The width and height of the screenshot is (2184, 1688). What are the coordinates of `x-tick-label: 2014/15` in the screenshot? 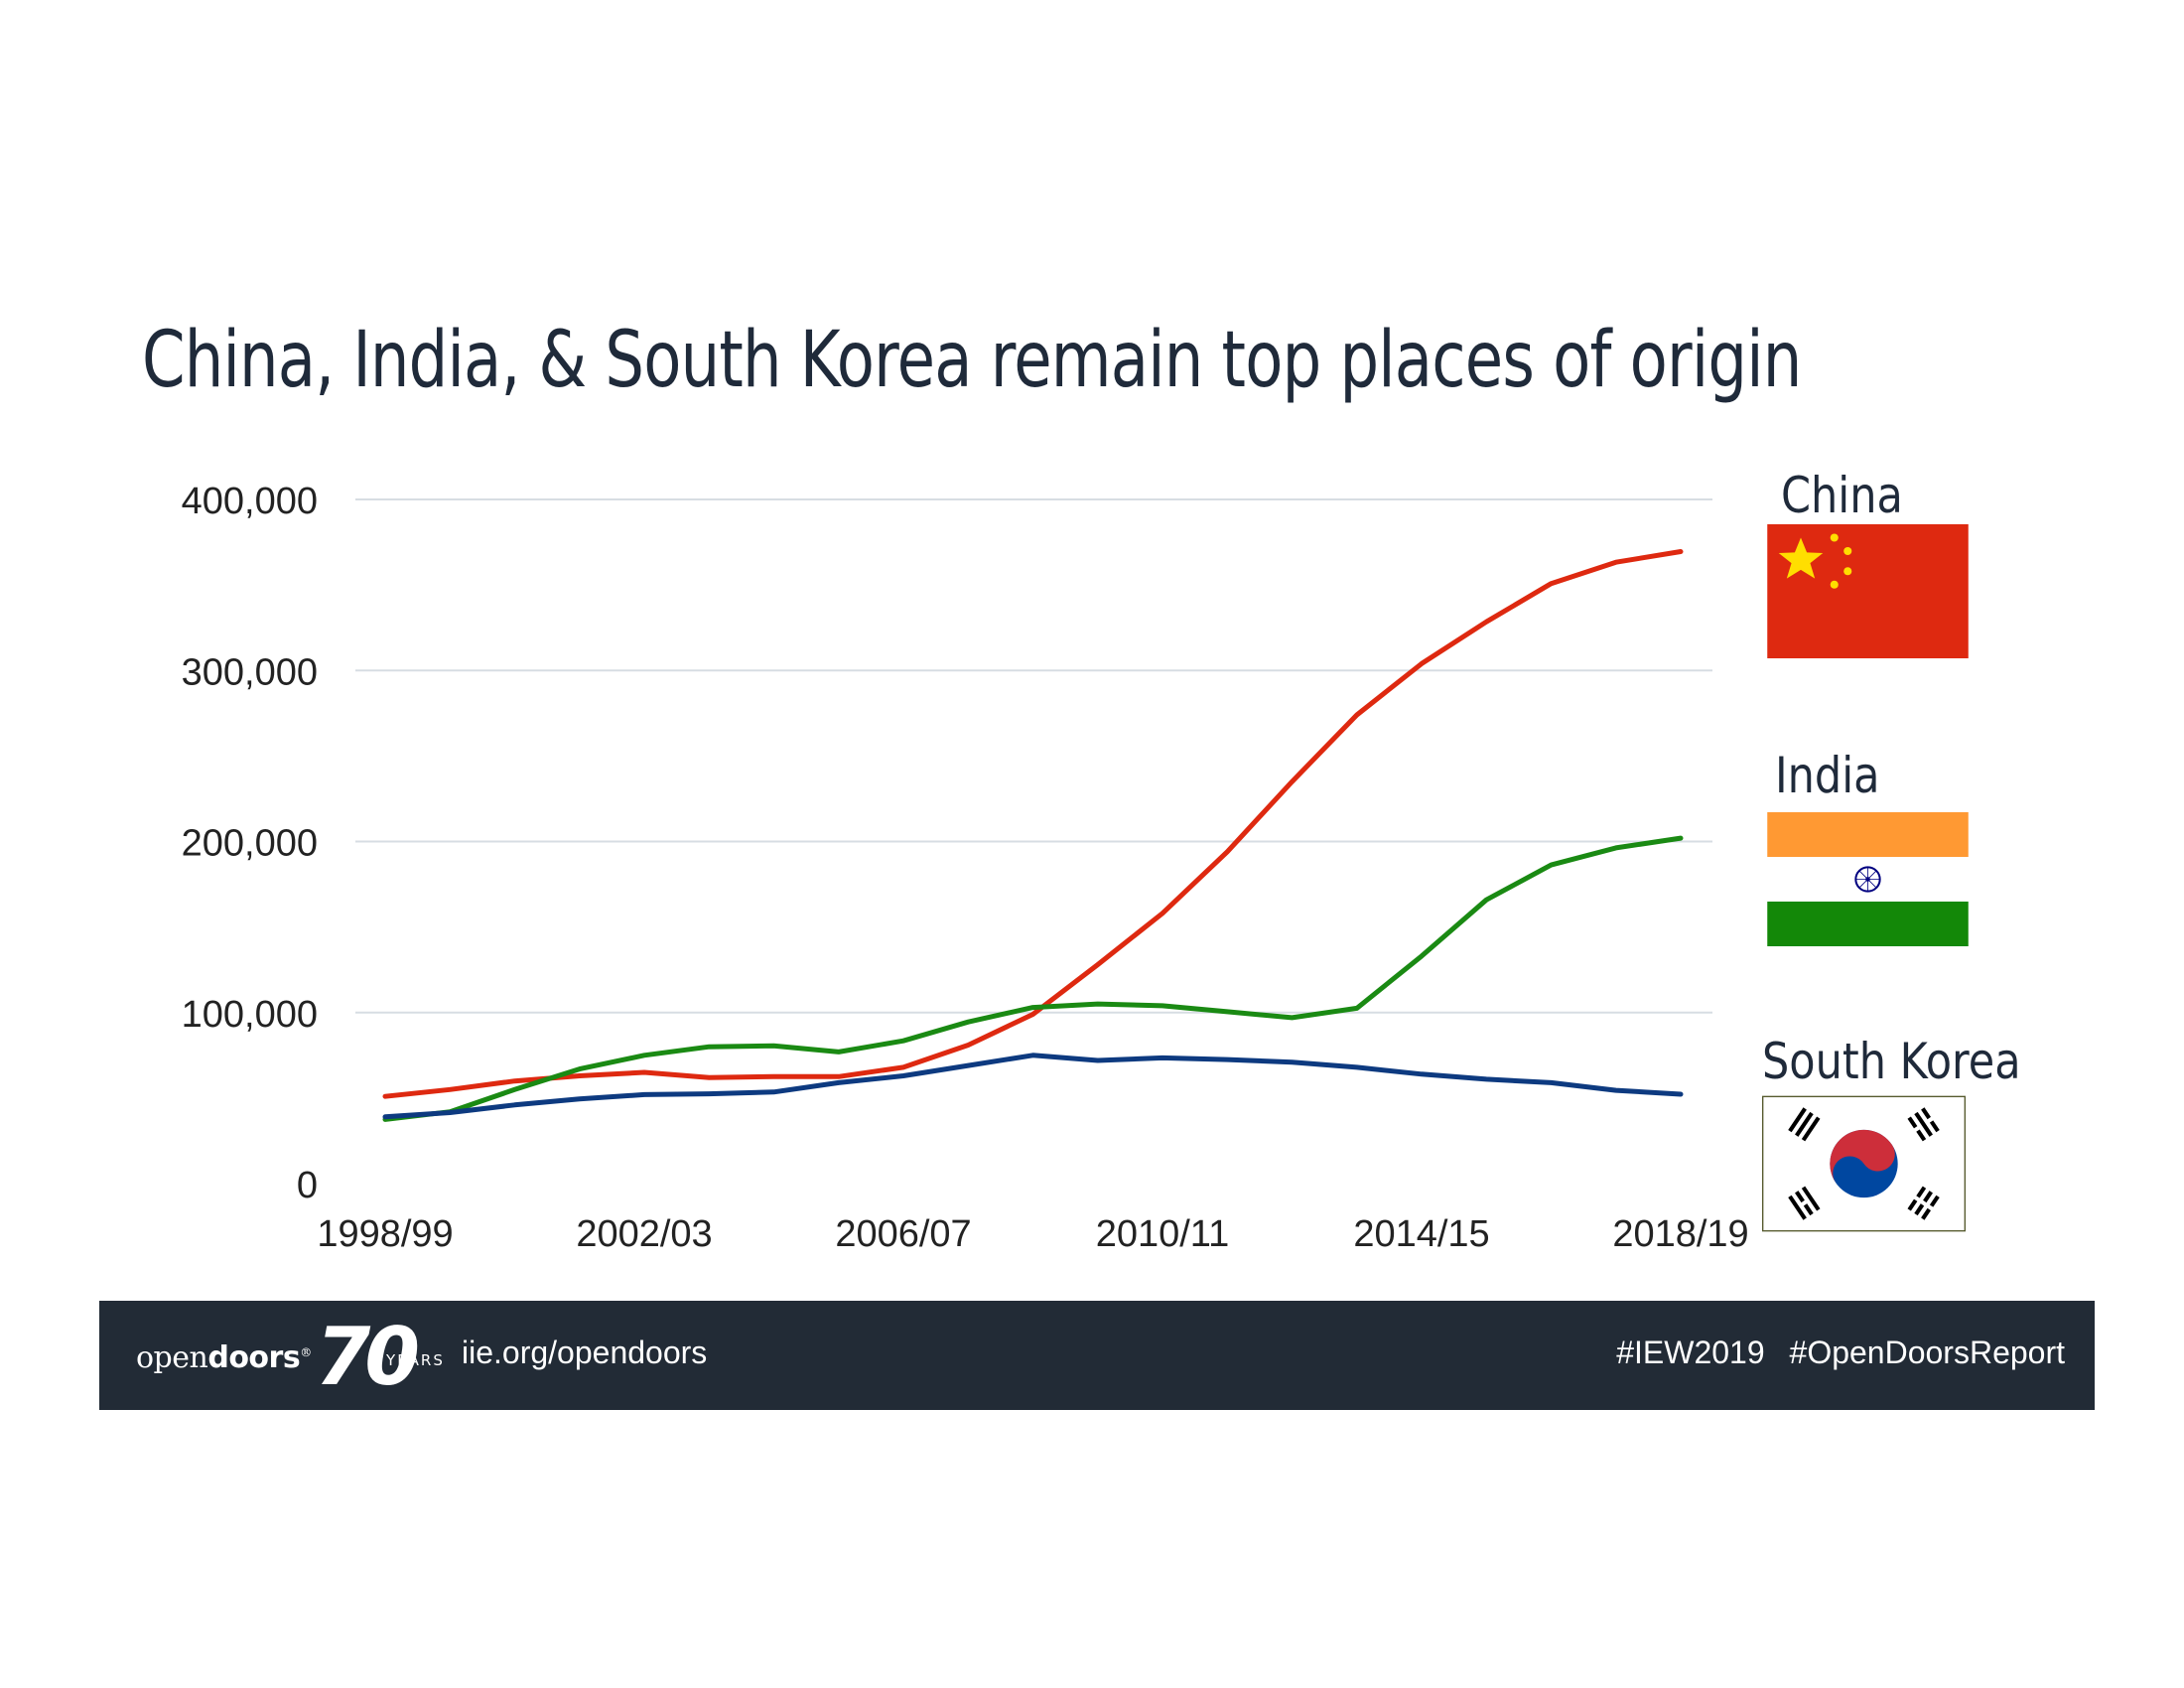 It's located at (1421, 1234).